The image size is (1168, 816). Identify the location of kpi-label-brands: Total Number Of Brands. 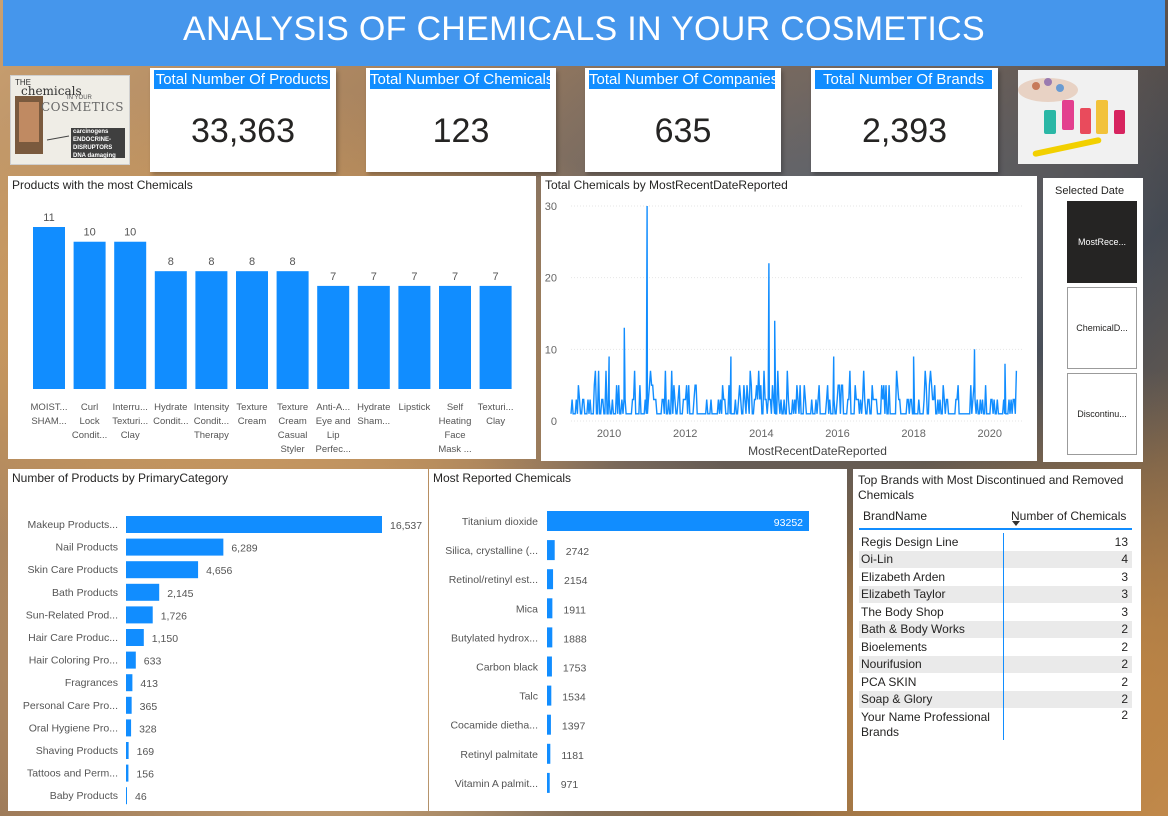
(903, 79).